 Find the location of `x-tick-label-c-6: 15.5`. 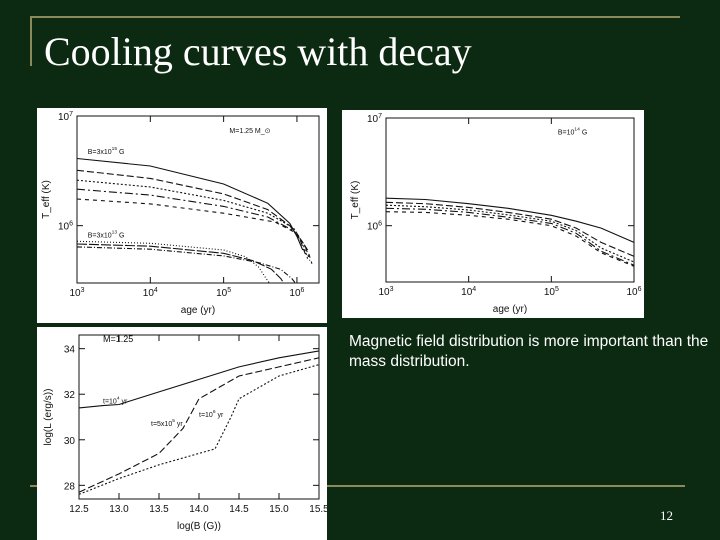

x-tick-label-c-6: 15.5 is located at coordinates (318, 509).